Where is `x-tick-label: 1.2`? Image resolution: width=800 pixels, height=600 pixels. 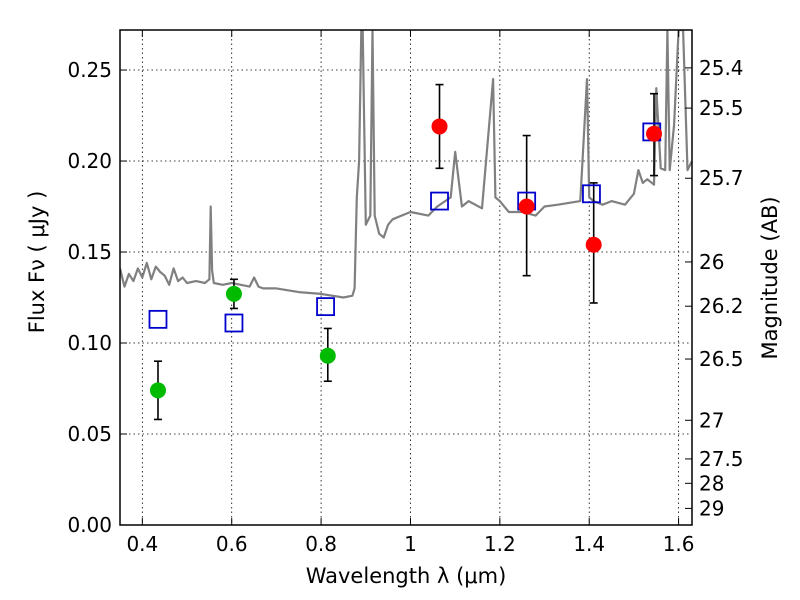 x-tick-label: 1.2 is located at coordinates (500, 544).